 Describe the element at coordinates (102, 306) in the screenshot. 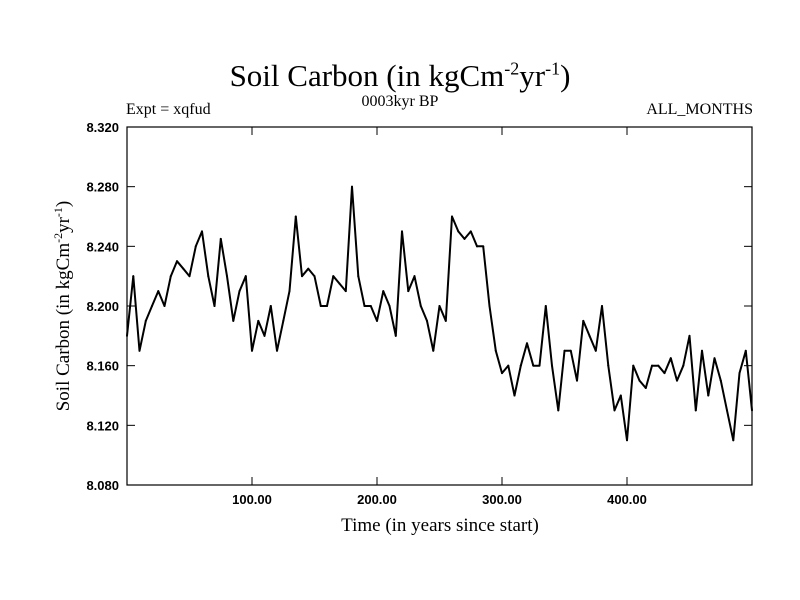

I see `y-tick-label: 8.200` at that location.